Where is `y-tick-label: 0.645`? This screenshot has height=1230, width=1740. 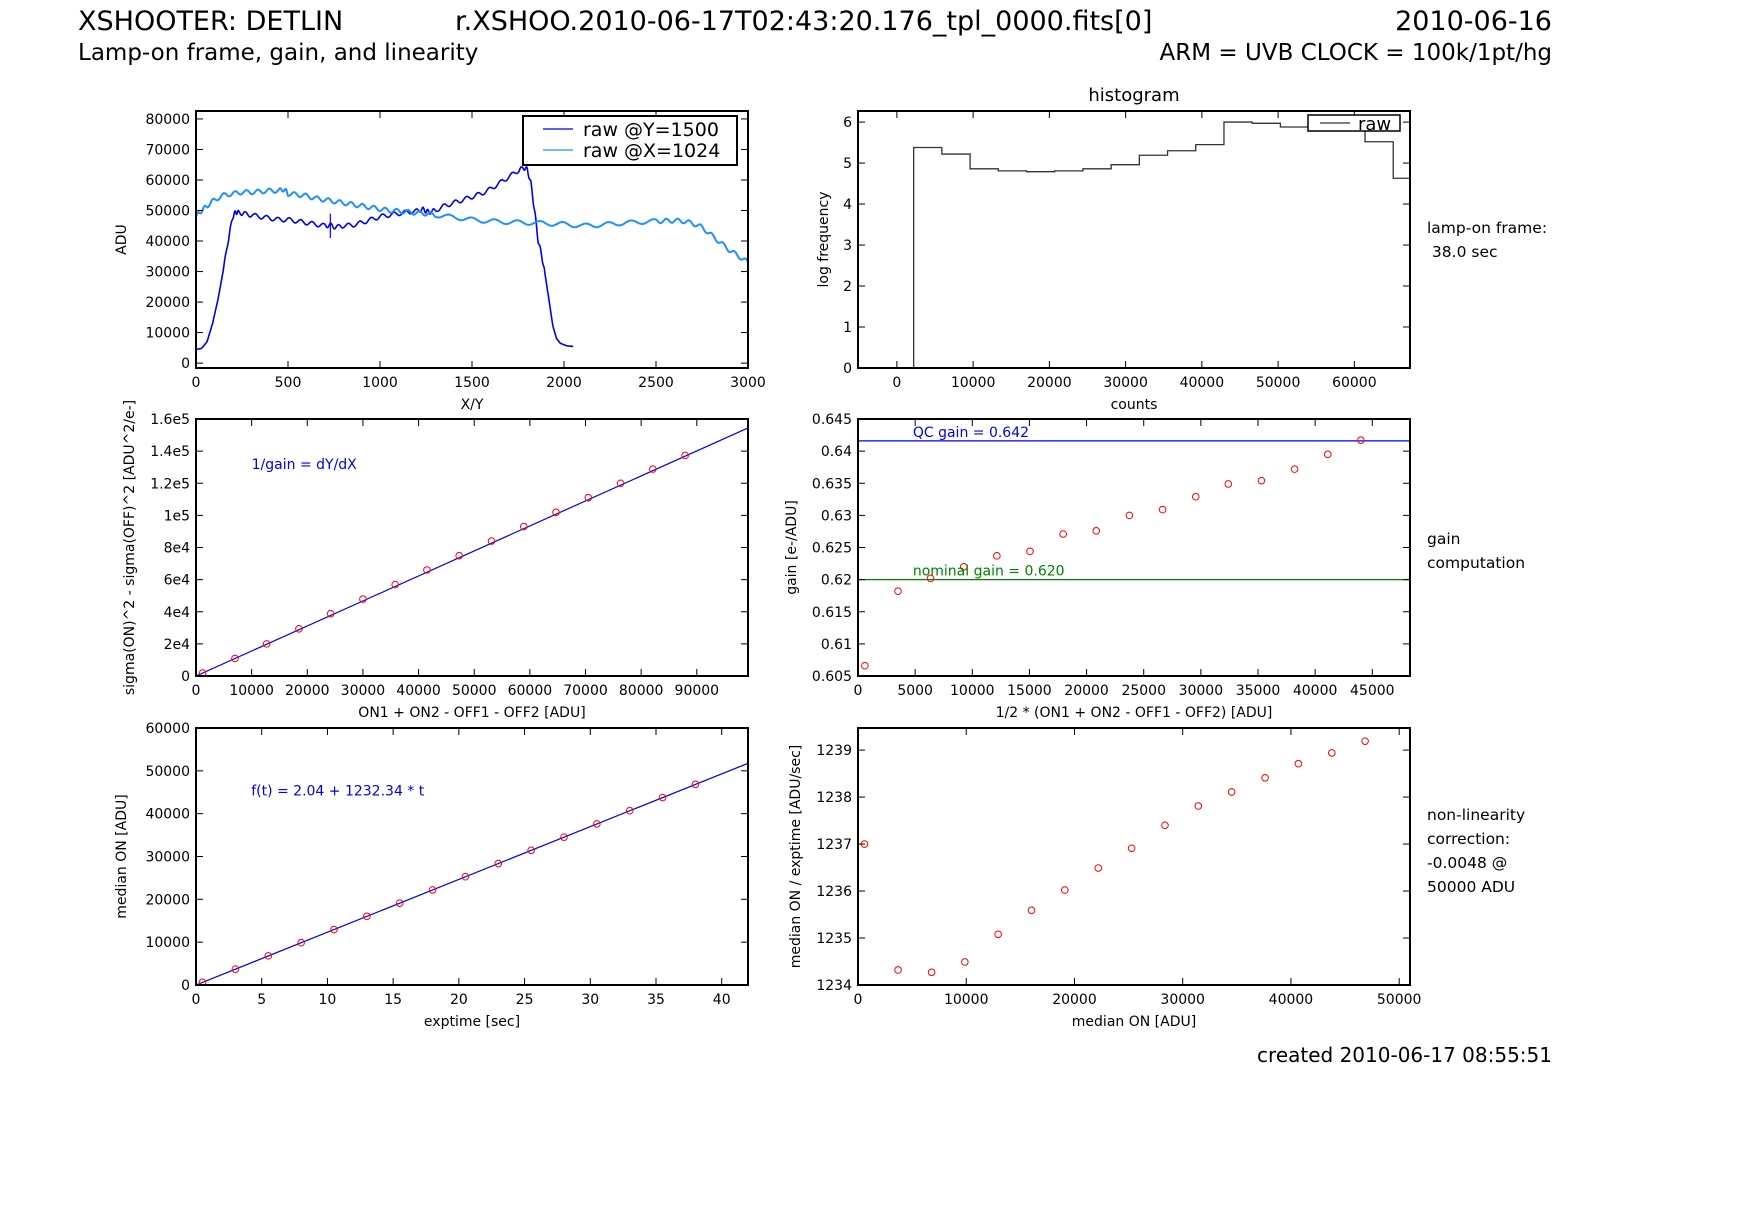 y-tick-label: 0.645 is located at coordinates (832, 420).